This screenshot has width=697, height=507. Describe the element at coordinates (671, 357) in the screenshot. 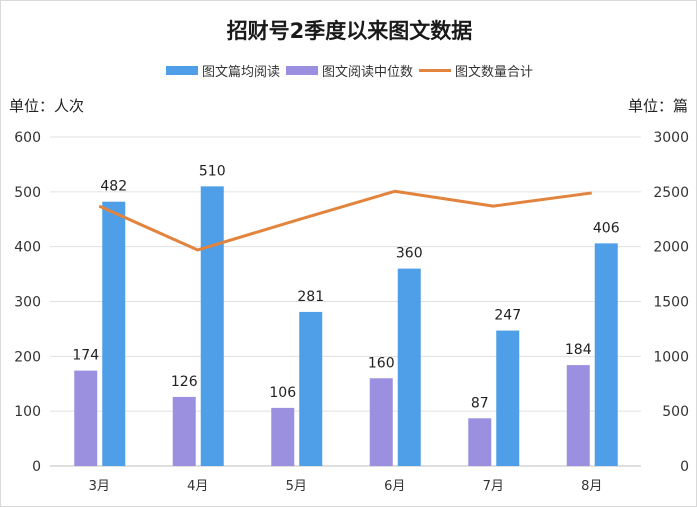

I see `right-tick-label: 1000` at that location.